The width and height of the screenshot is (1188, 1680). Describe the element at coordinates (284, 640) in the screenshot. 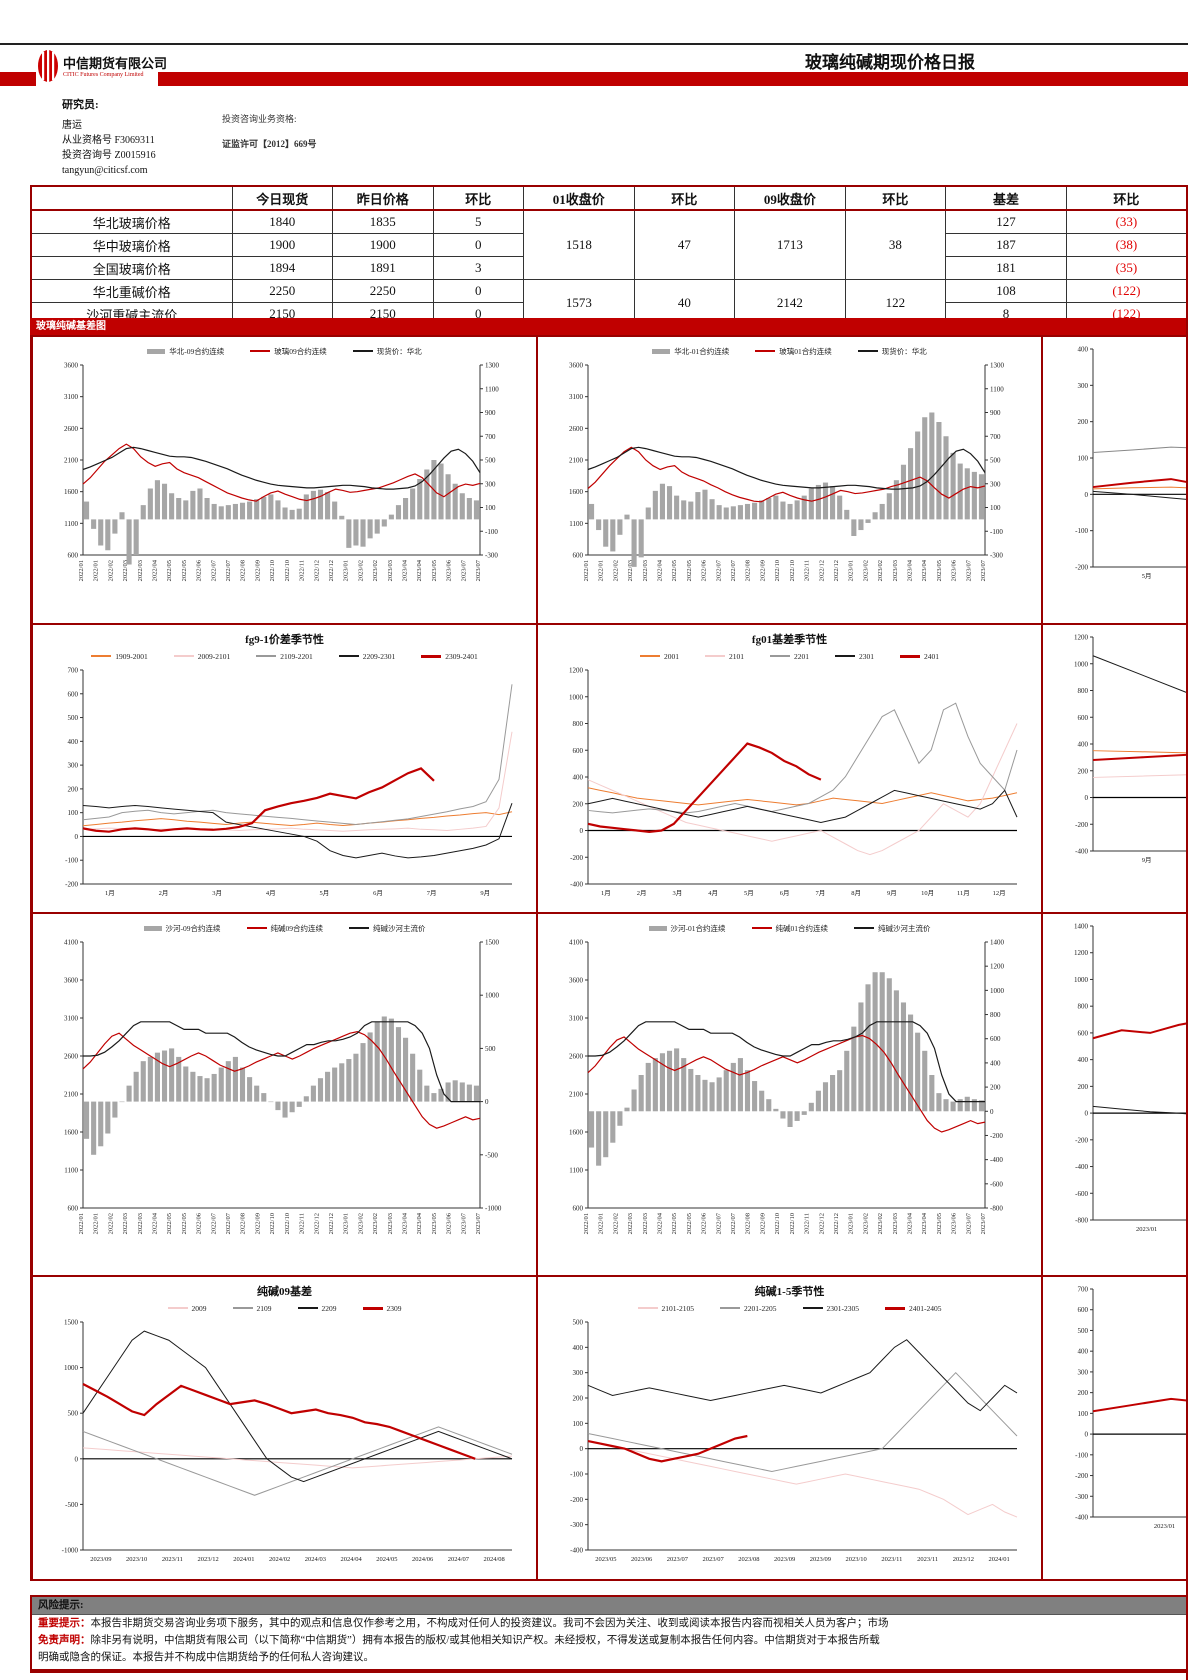

I see `chart-title-fg91: fg9-1价差季节性` at that location.